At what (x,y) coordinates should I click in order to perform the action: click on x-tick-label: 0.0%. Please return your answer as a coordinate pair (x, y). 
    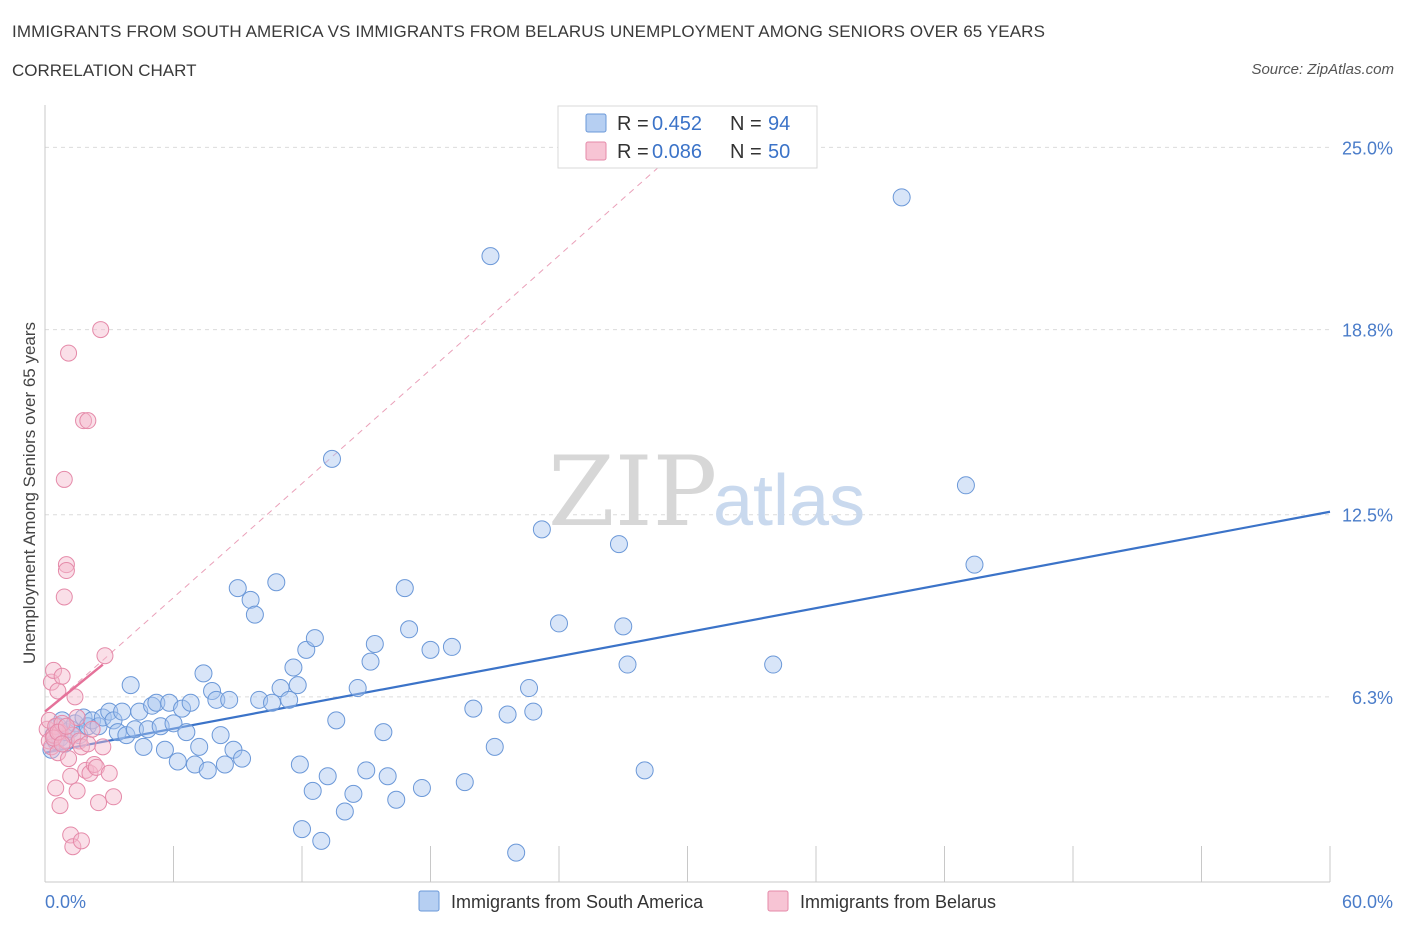
    Looking at the image, I should click on (65, 902).